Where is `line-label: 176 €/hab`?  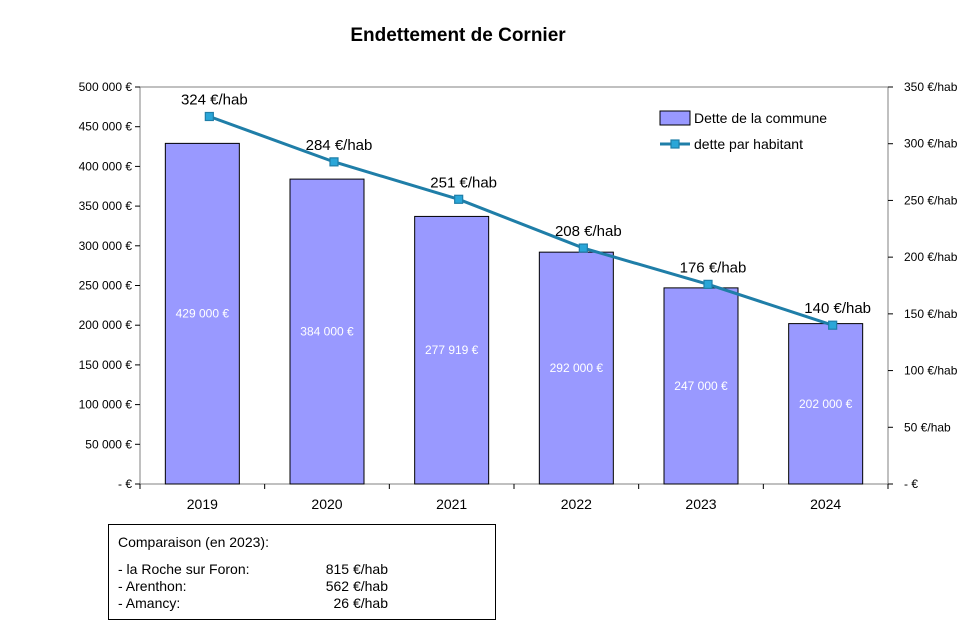 line-label: 176 €/hab is located at coordinates (713, 267).